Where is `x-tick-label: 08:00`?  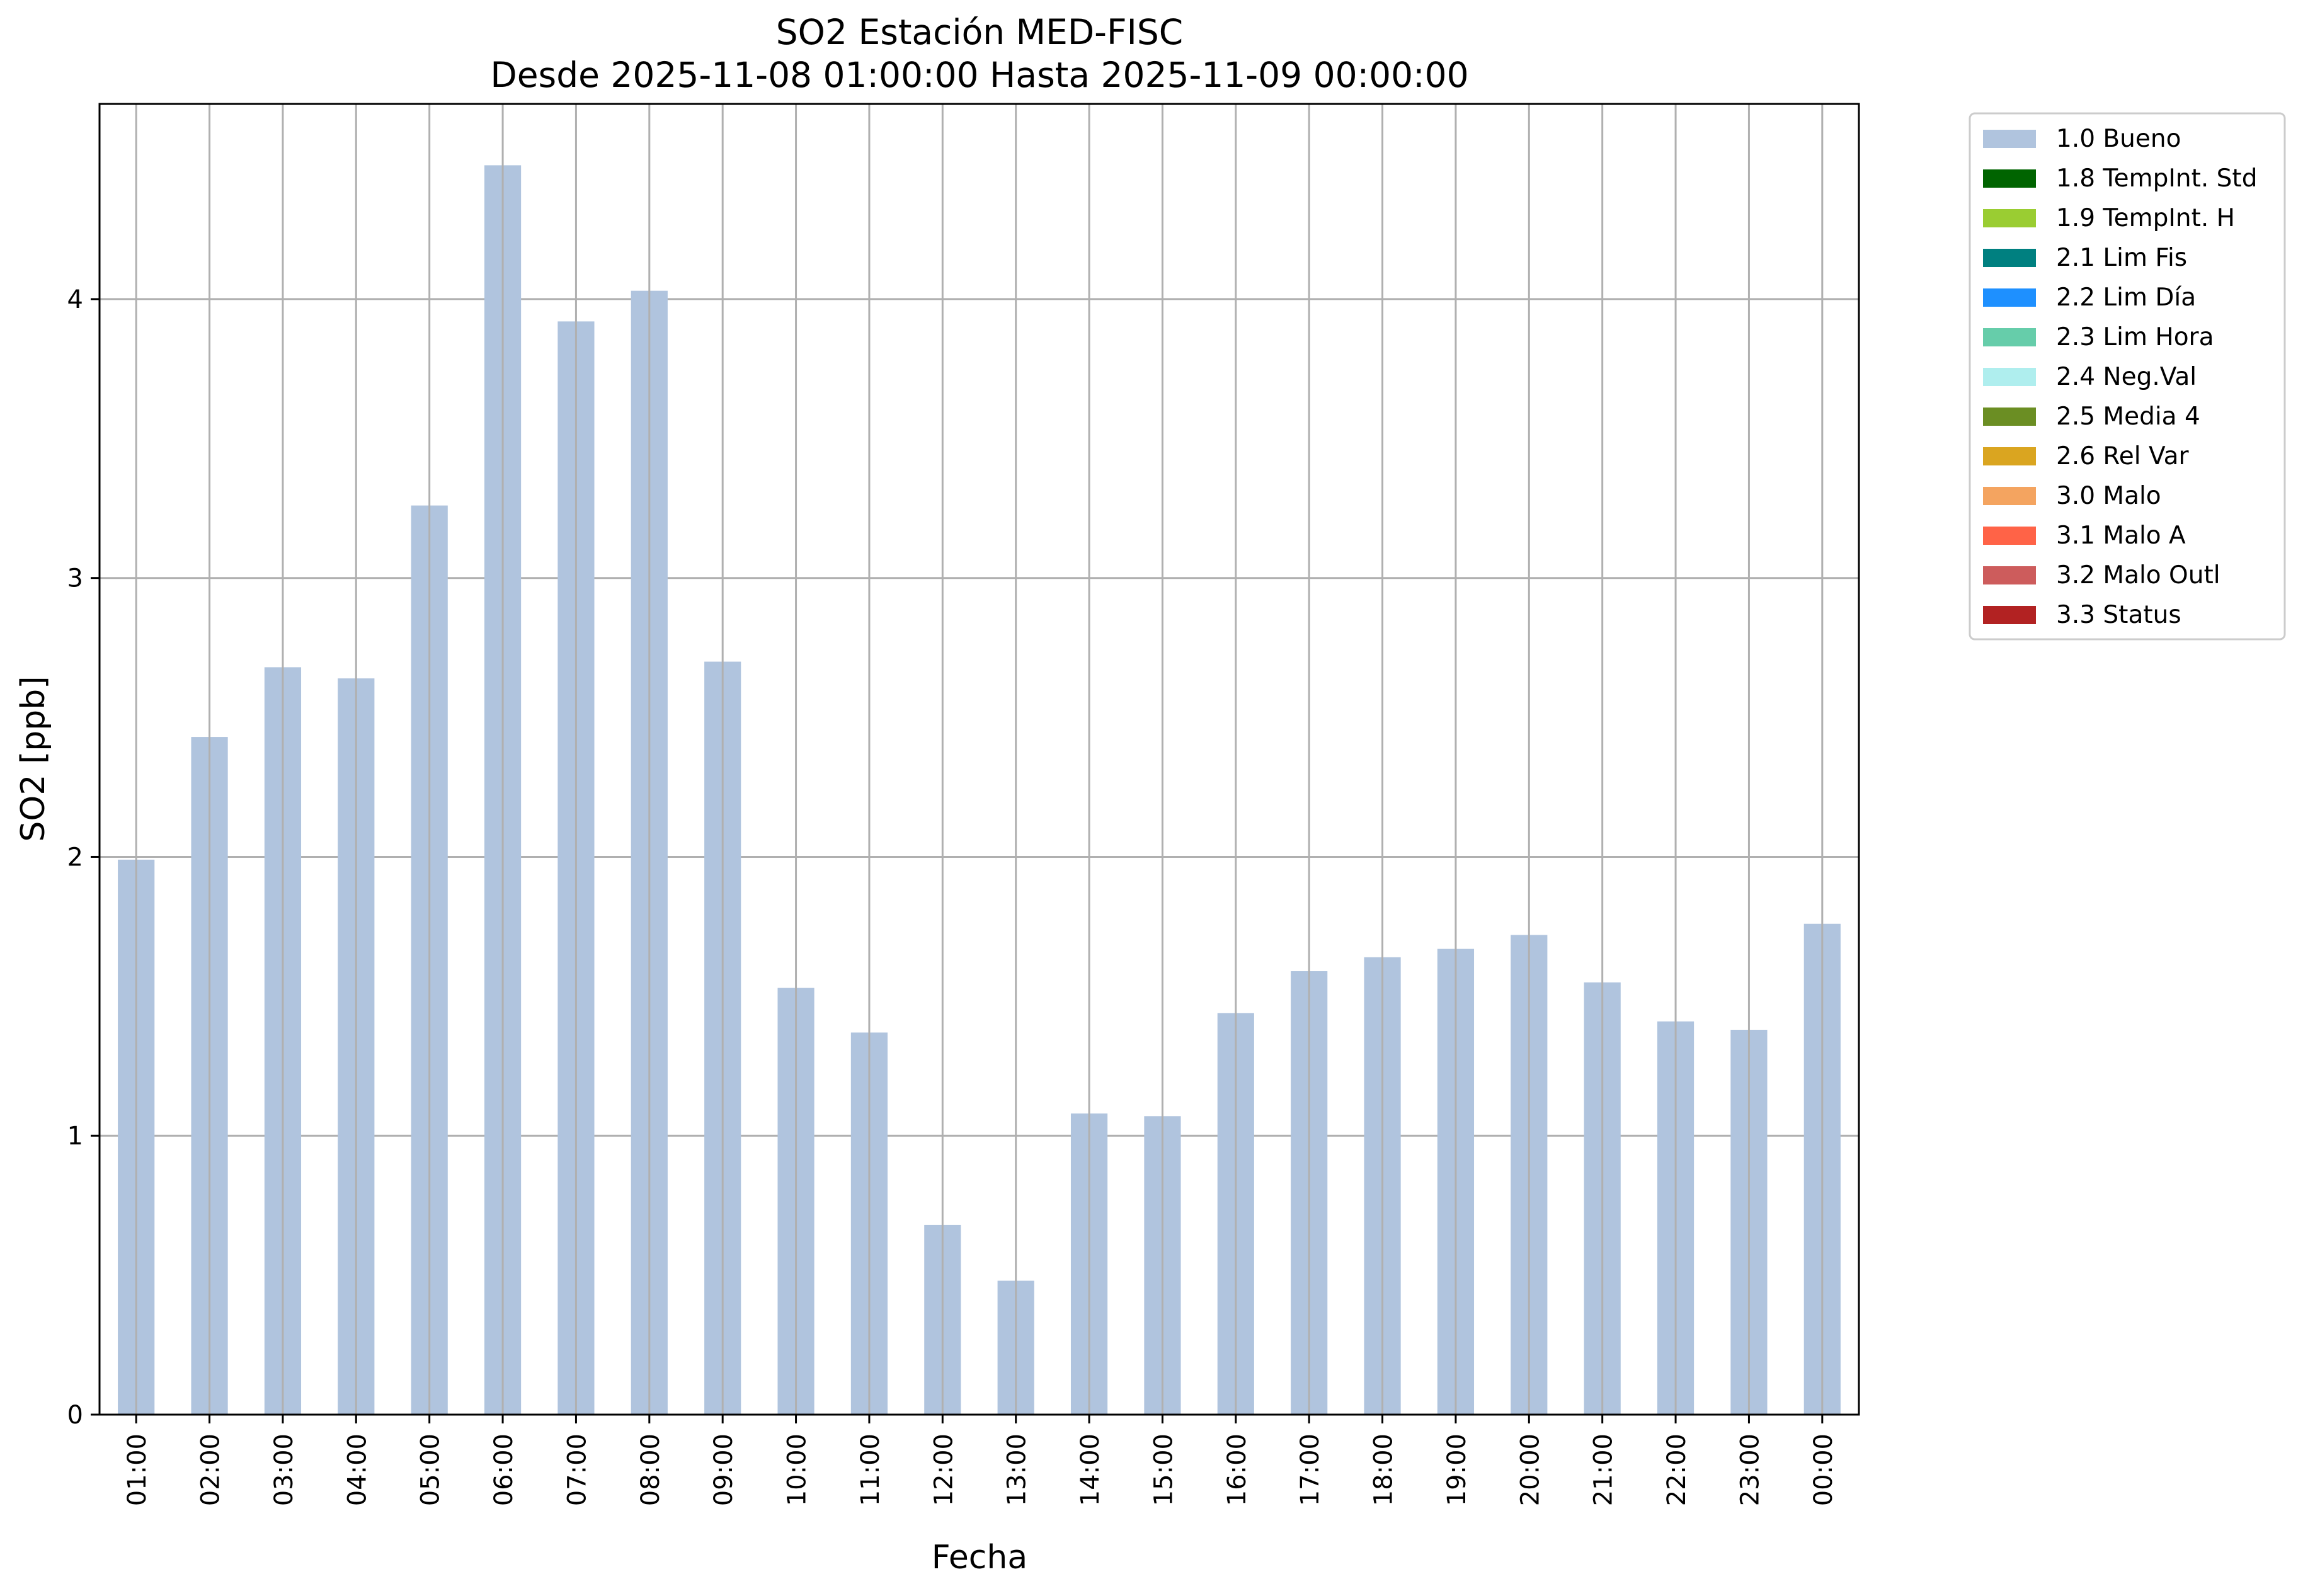
x-tick-label: 08:00 is located at coordinates (650, 1470).